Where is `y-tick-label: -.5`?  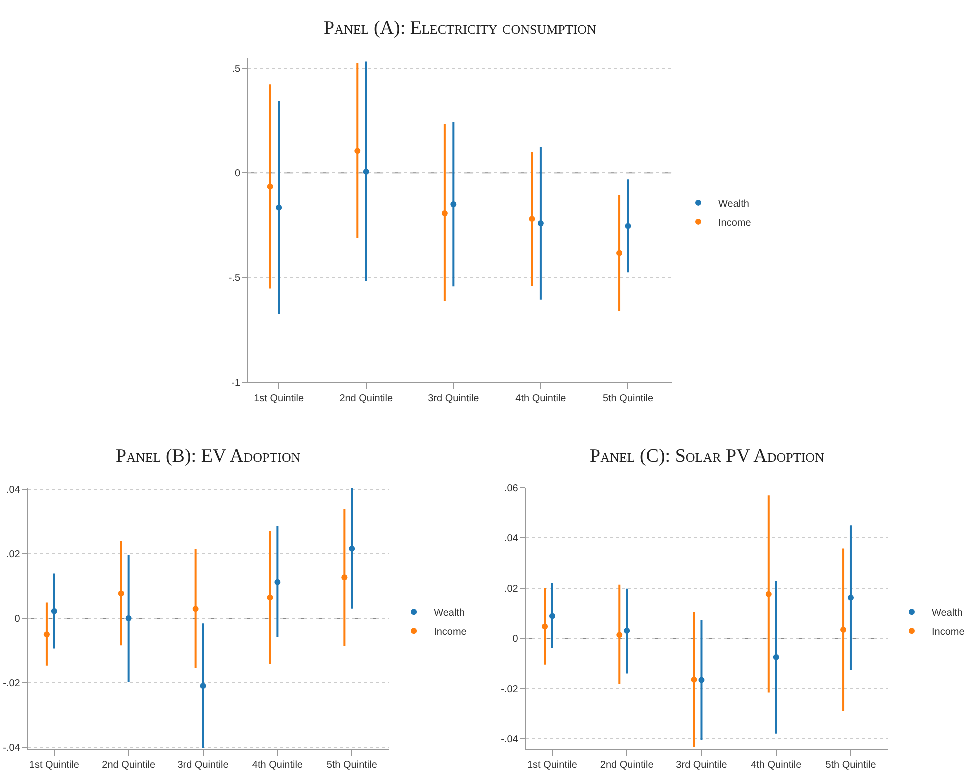
y-tick-label: -.5 is located at coordinates (234, 278).